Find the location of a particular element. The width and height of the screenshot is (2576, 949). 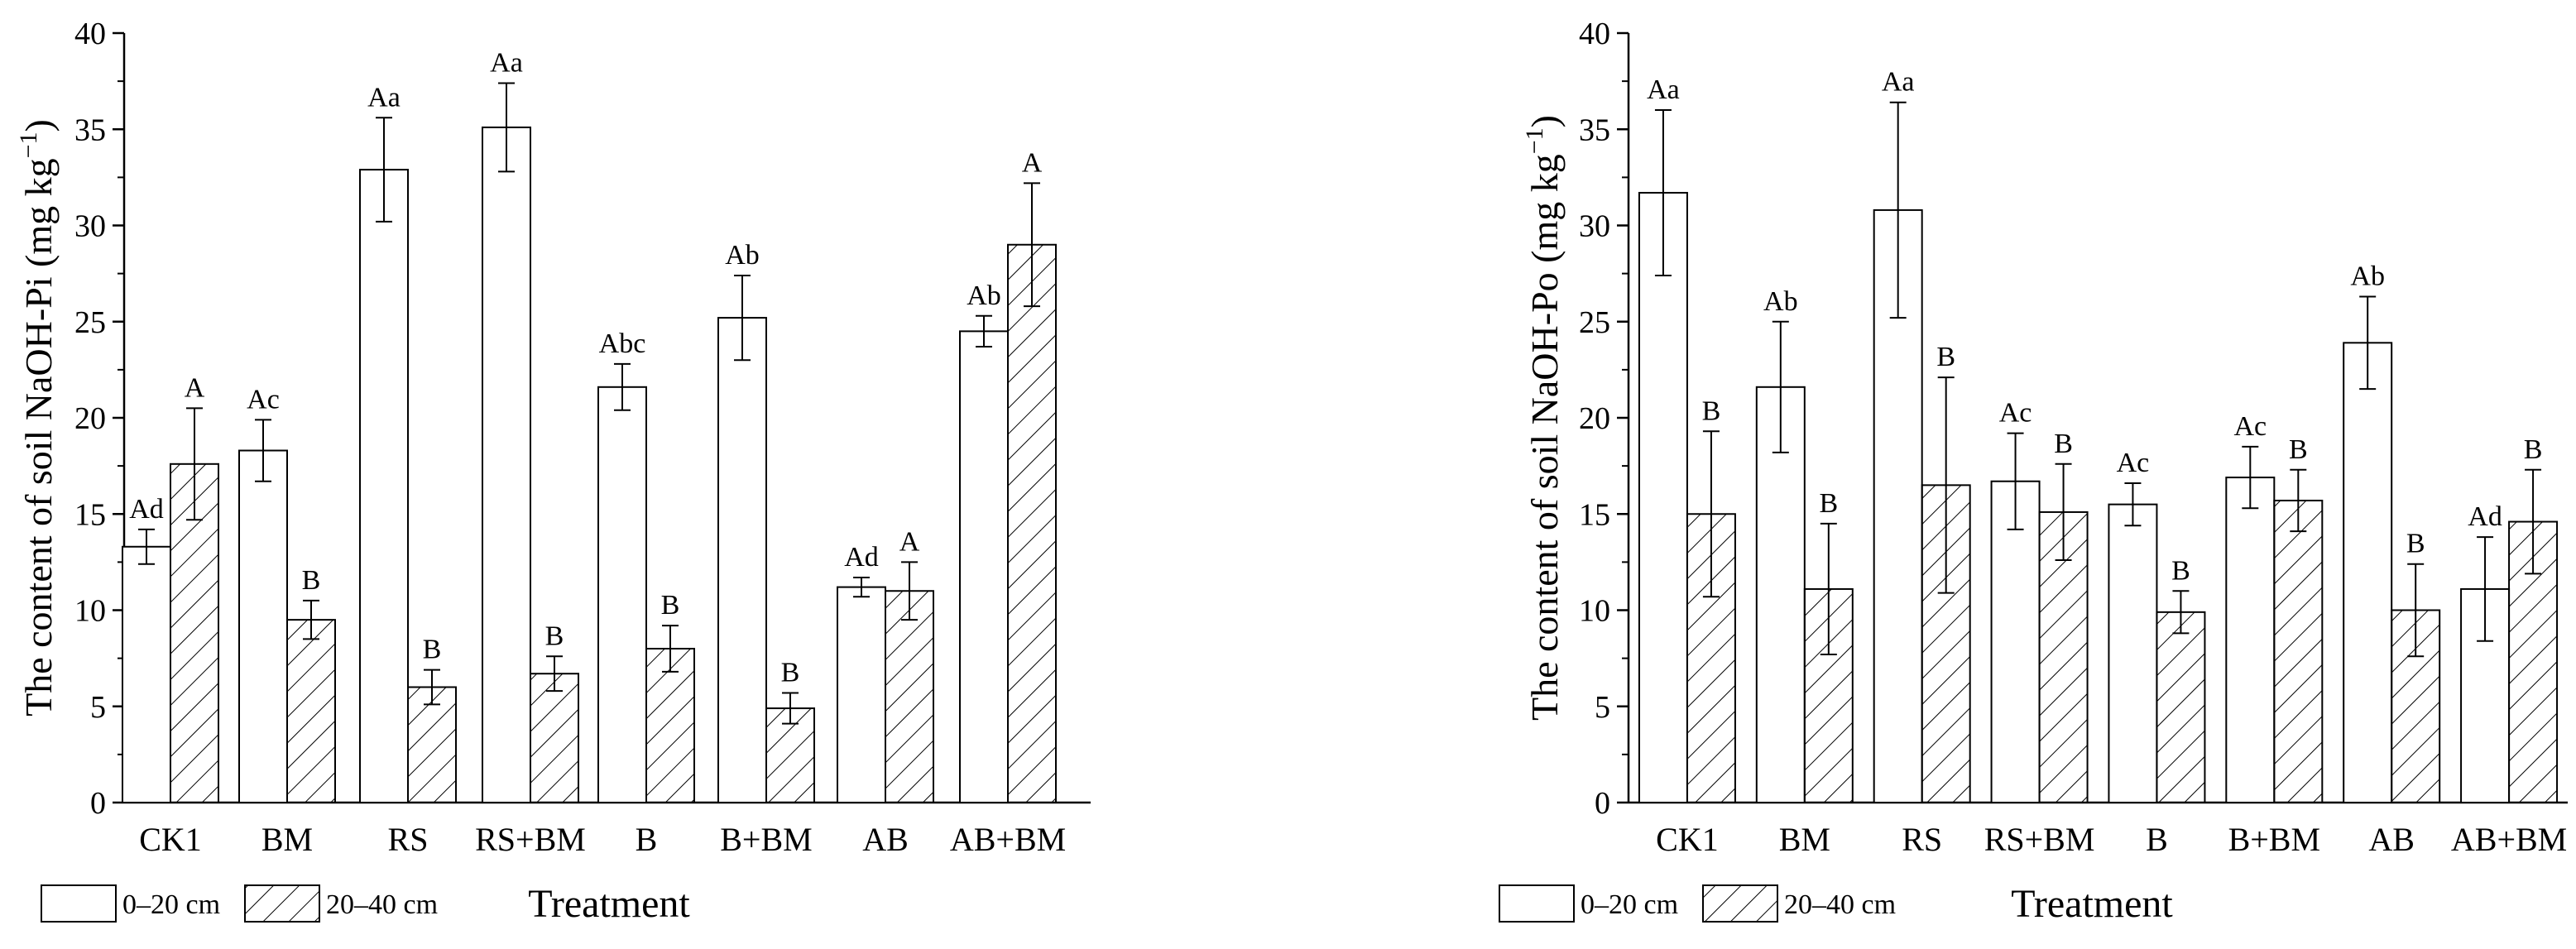

significance-label: Abc is located at coordinates (623, 343).